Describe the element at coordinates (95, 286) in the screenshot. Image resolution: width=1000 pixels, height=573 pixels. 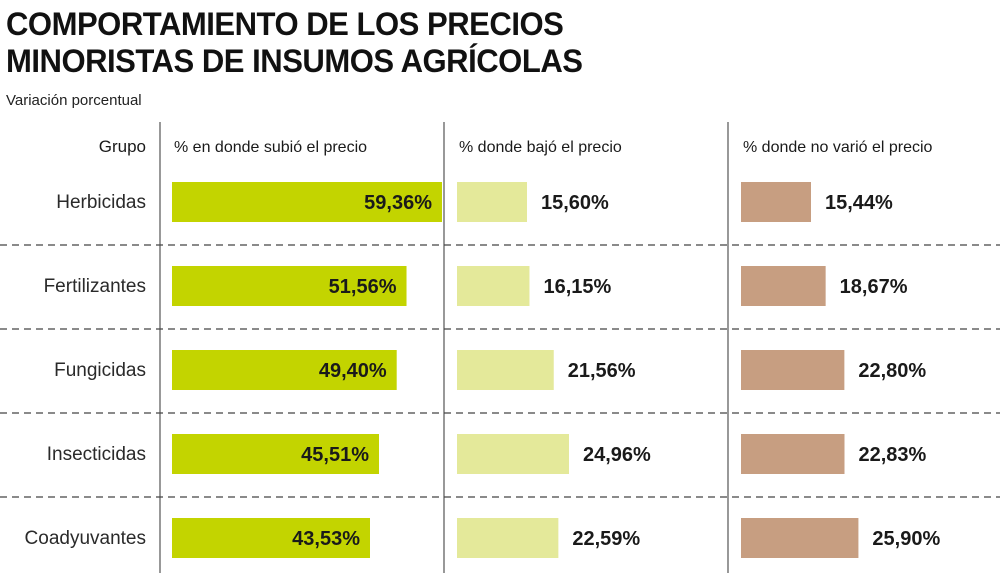
I see `category-label: Fertilizantes` at that location.